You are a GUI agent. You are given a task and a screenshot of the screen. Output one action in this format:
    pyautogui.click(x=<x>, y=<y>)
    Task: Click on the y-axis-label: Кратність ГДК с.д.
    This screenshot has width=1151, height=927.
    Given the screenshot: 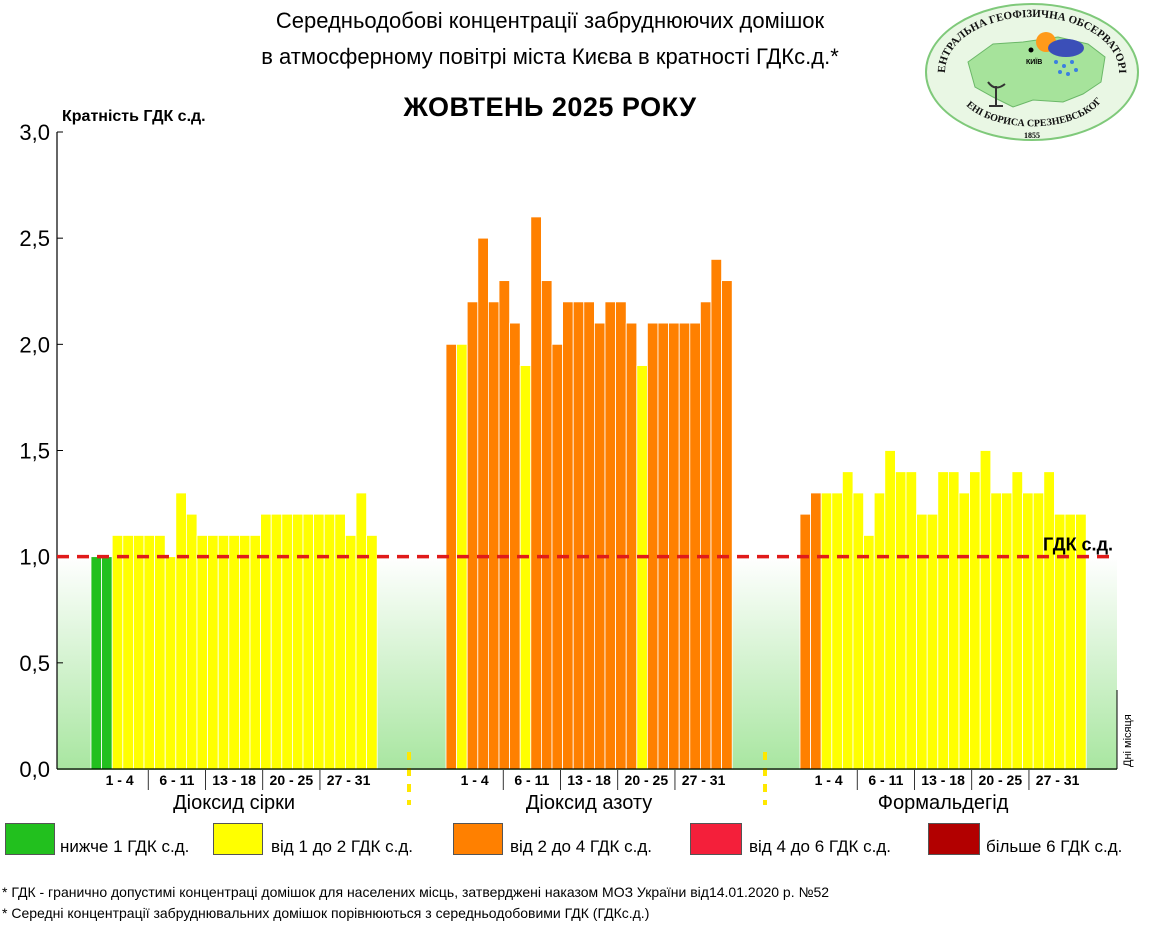 What is the action you would take?
    pyautogui.click(x=134, y=116)
    